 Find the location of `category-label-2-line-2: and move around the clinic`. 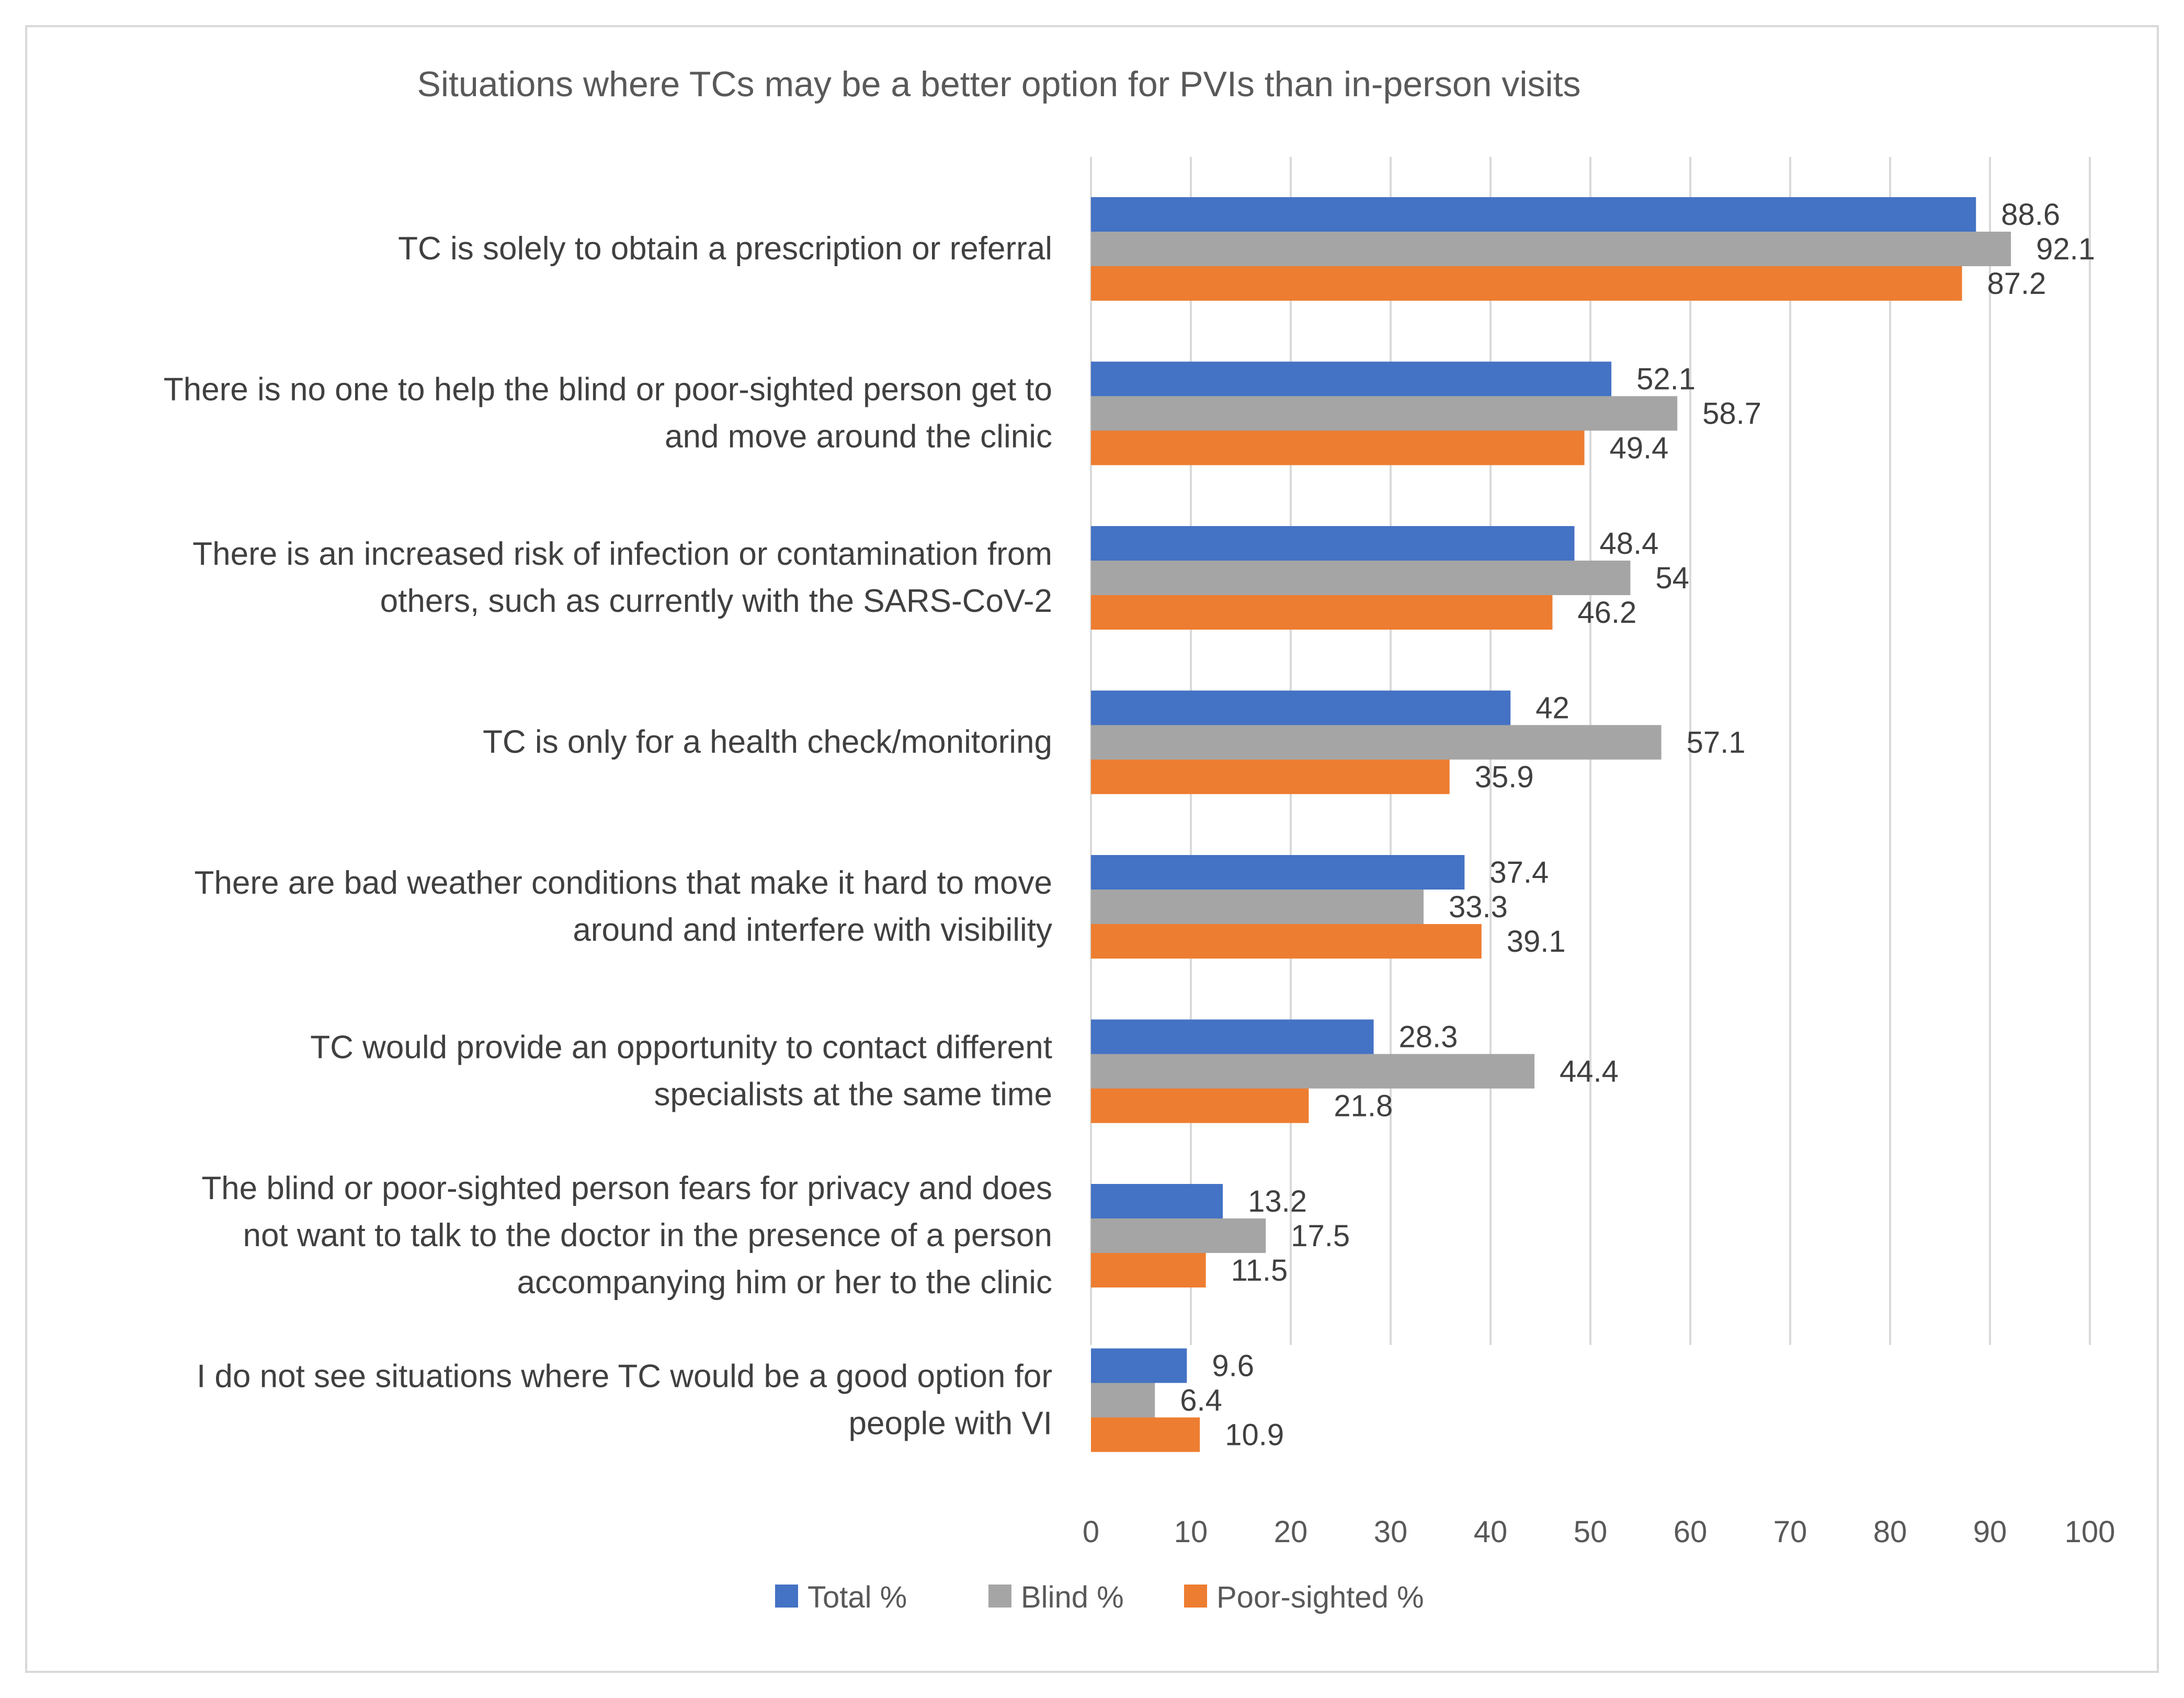

category-label-2-line-2: and move around the clinic is located at coordinates (858, 437).